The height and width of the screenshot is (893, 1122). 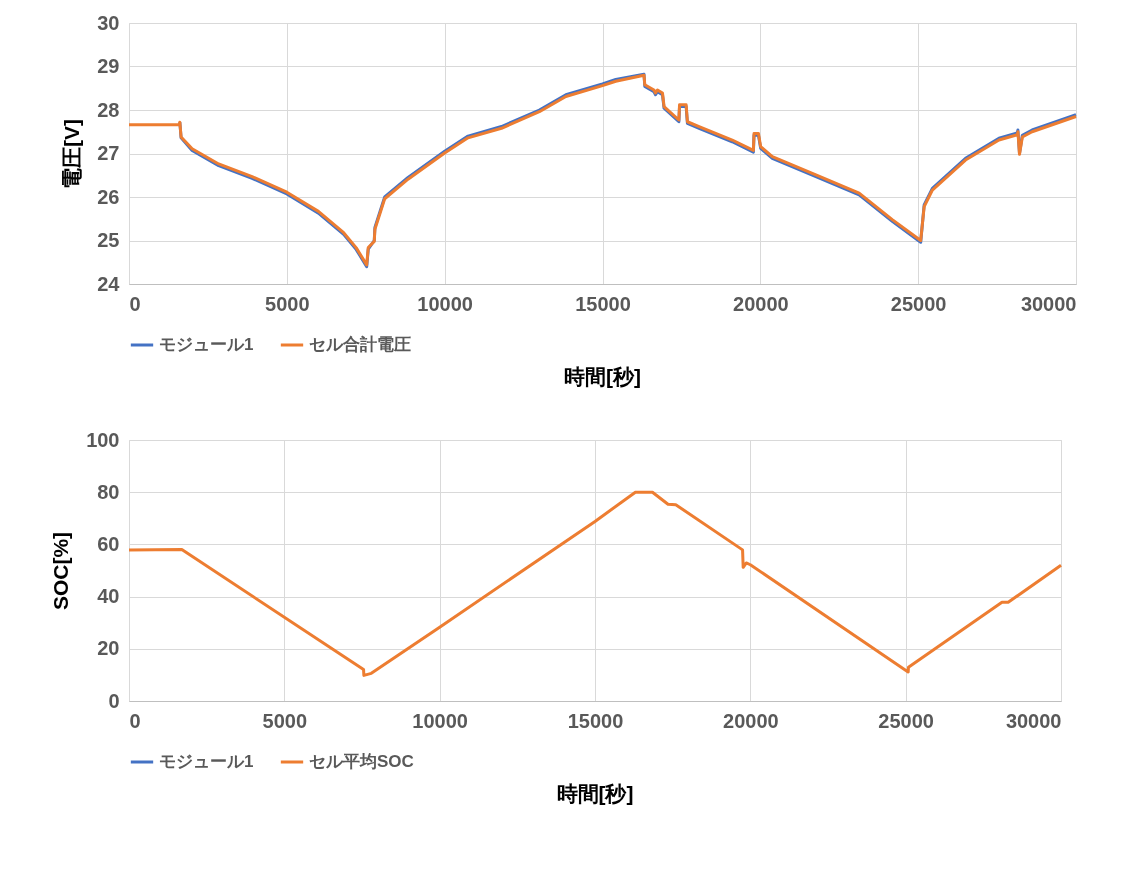 What do you see at coordinates (108, 109) in the screenshot?
I see `y-tick-label: 28` at bounding box center [108, 109].